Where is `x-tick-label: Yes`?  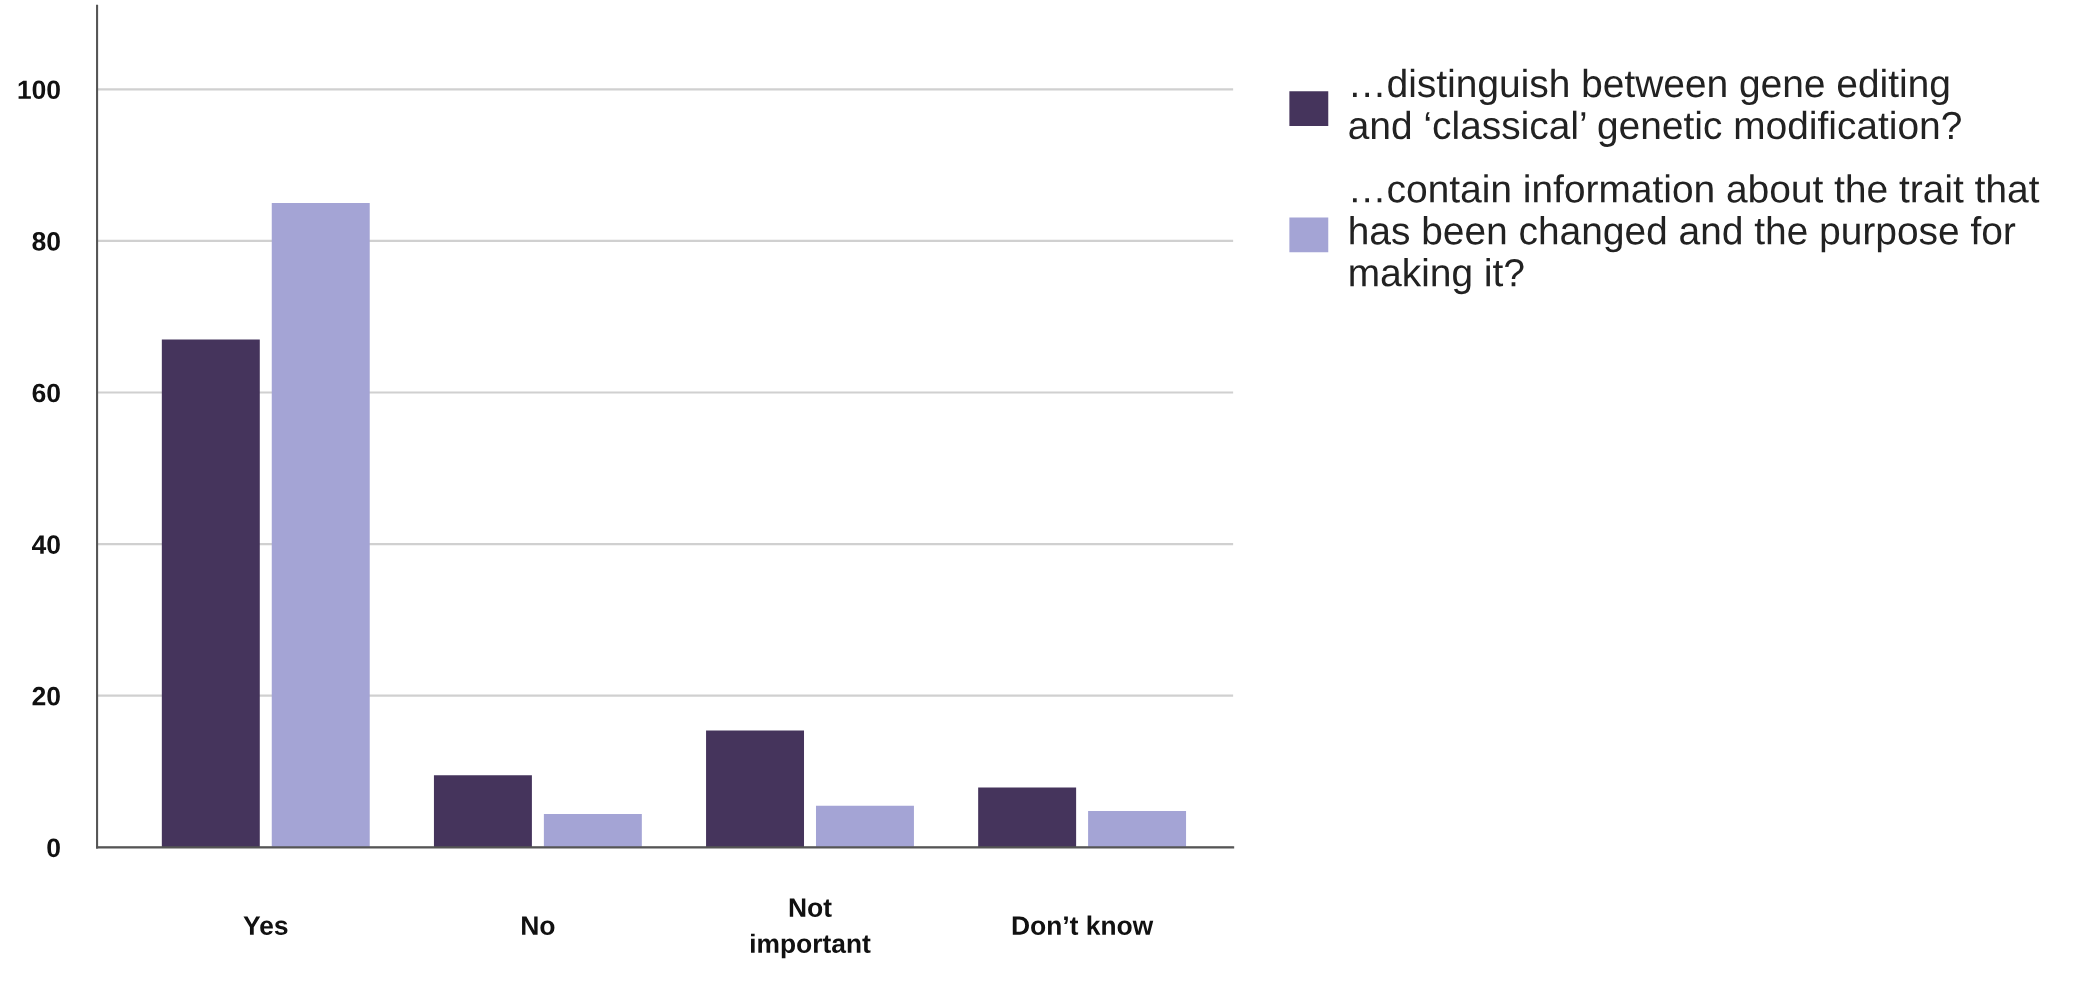 x-tick-label: Yes is located at coordinates (265, 925).